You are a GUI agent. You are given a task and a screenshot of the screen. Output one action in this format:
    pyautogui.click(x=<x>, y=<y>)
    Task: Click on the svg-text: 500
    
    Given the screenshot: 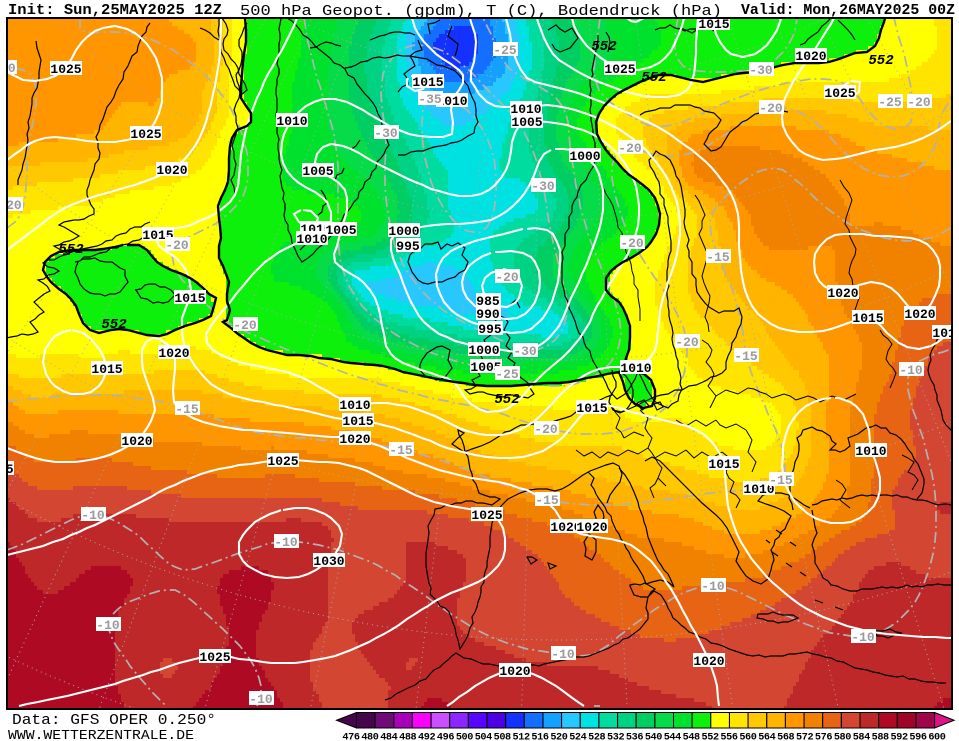 What is the action you would take?
    pyautogui.click(x=464, y=737)
    